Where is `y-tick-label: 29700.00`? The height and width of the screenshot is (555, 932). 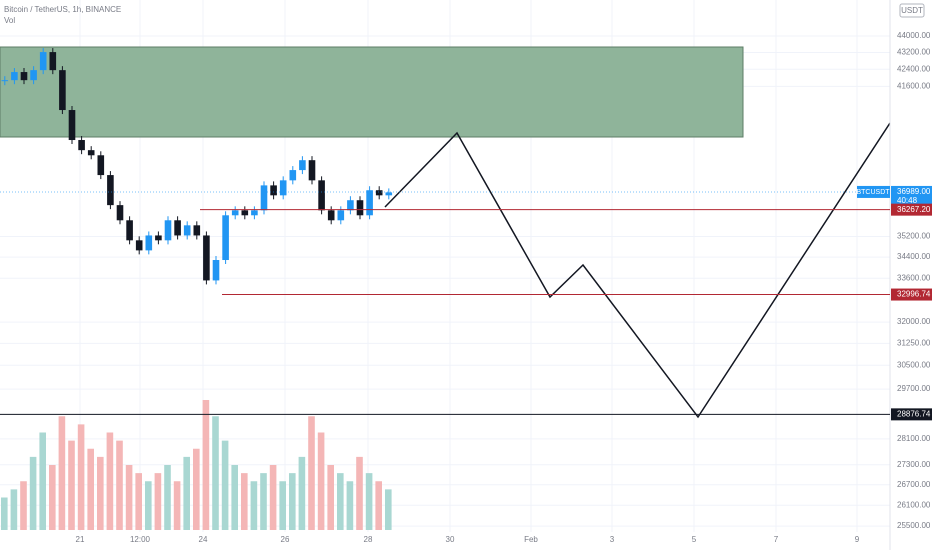 y-tick-label: 29700.00 is located at coordinates (914, 388).